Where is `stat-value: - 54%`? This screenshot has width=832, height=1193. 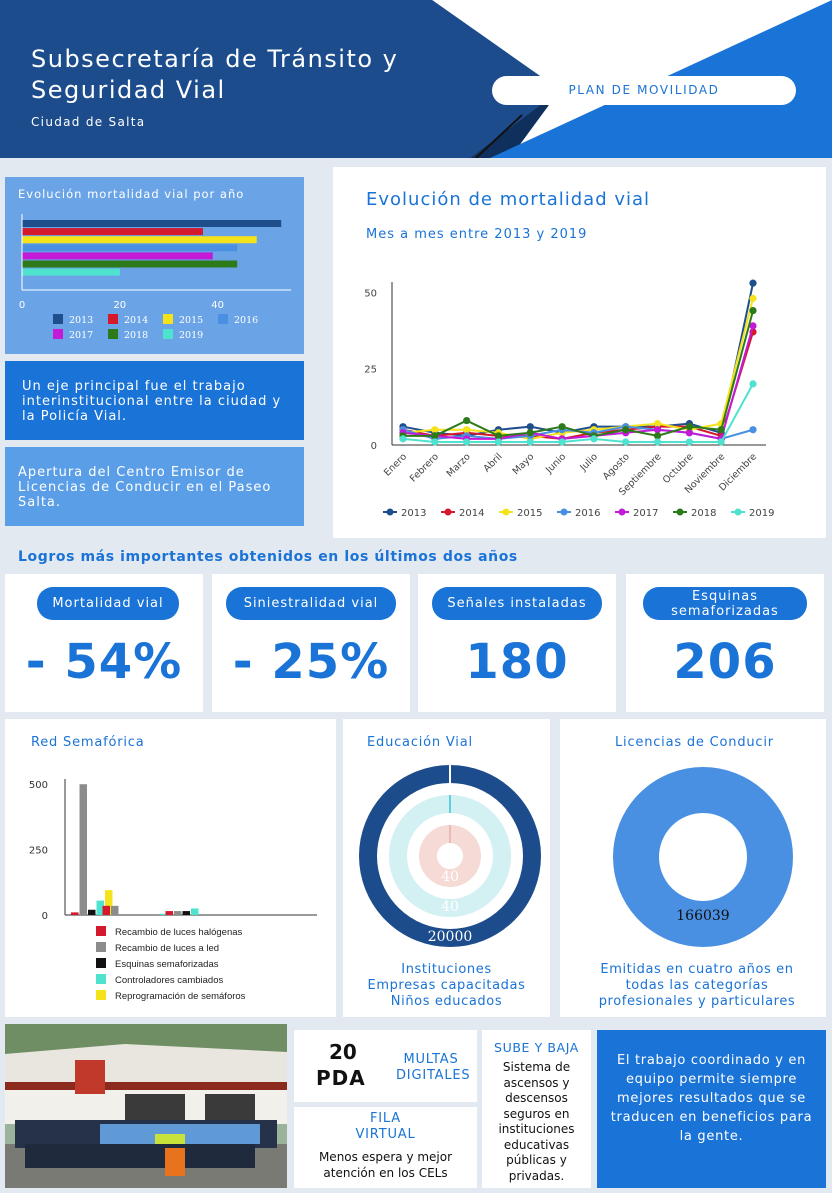 stat-value: - 54% is located at coordinates (104, 662).